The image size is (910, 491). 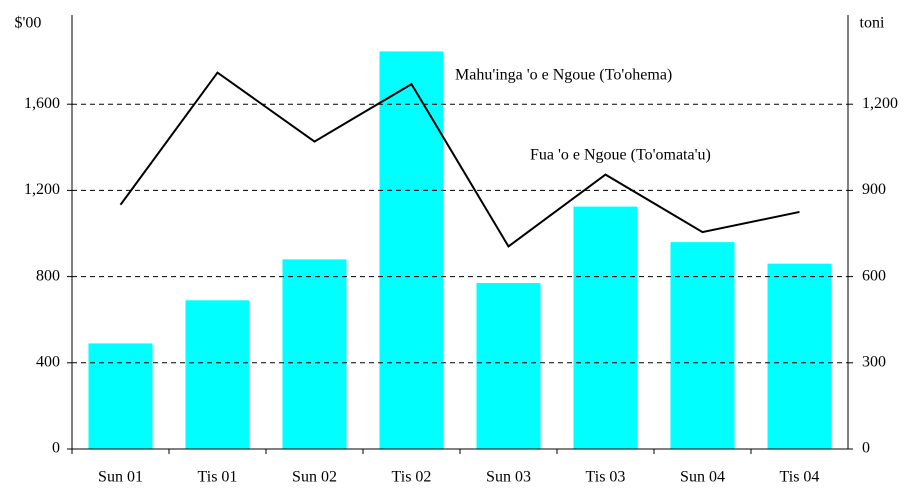 I want to click on y-tick-label: 800, so click(x=48, y=275).